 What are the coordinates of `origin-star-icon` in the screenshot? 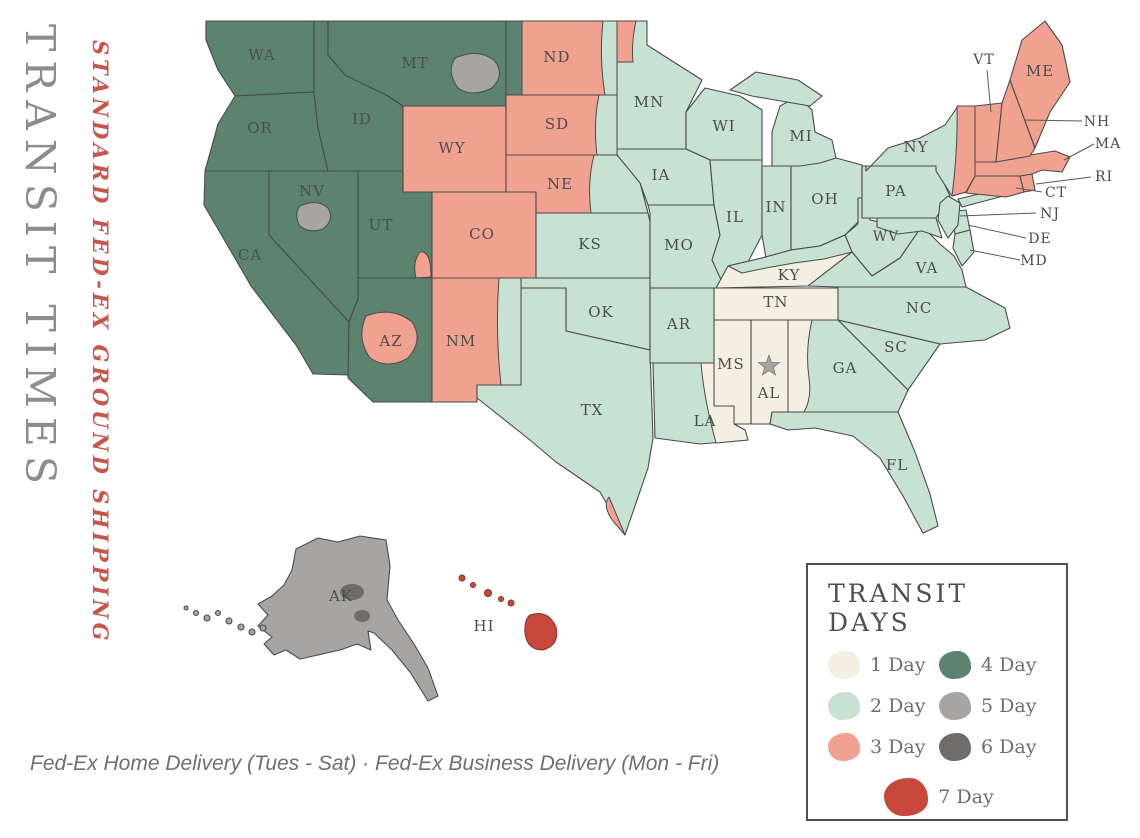 It's located at (769, 364).